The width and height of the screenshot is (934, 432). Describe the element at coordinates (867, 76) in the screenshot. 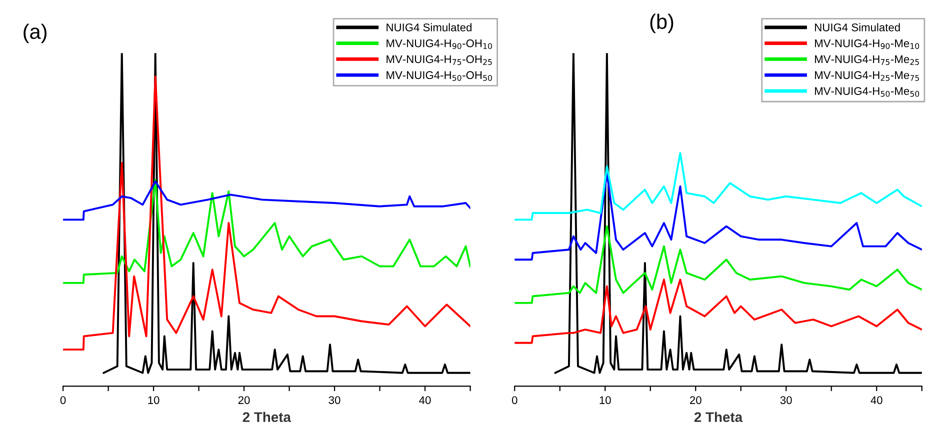

I see `legend-label: MV-NUIG4-H$_{25}$-Me$_{75}$` at that location.